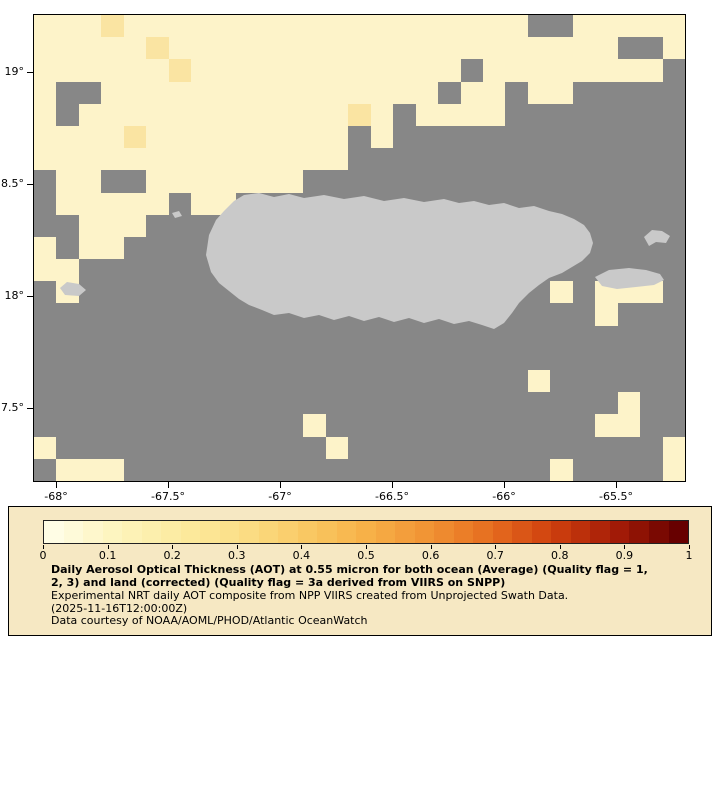 The image size is (720, 800). What do you see at coordinates (392, 485) in the screenshot?
I see `x-tick-mark` at bounding box center [392, 485].